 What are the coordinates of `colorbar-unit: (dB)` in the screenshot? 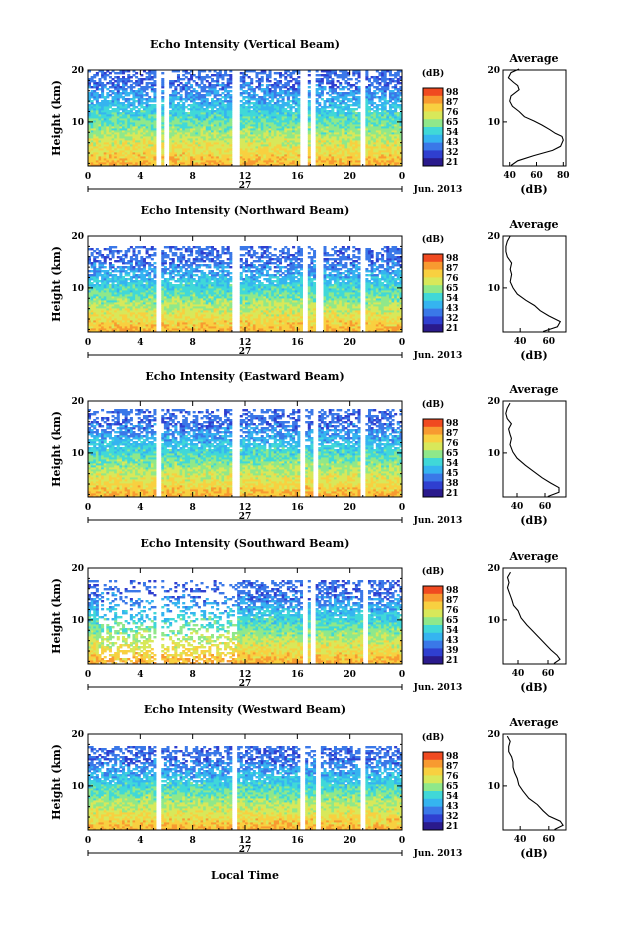 It's located at (433, 73).